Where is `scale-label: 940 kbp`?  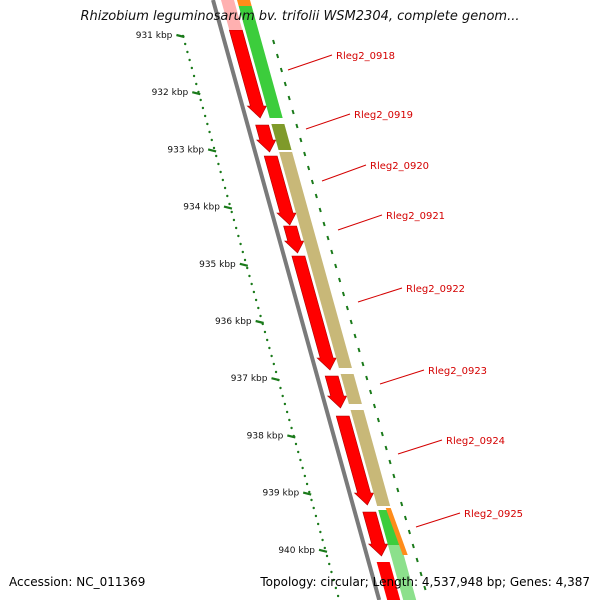
scale-label: 940 kbp is located at coordinates (296, 551).